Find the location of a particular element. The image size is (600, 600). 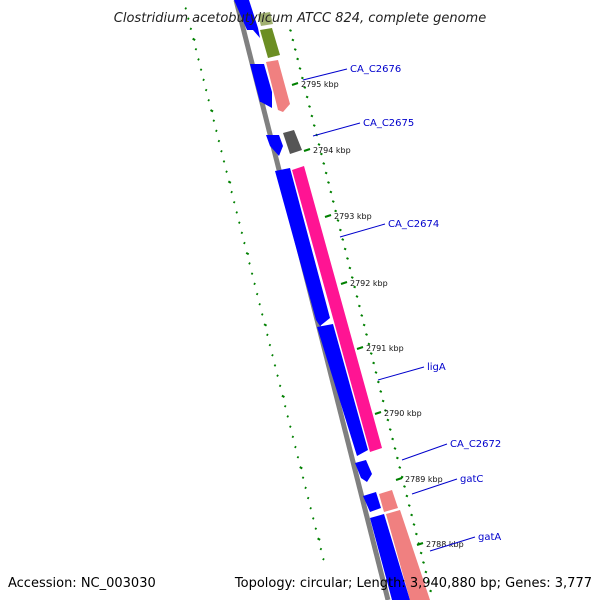

tick-label: 2795 kbp is located at coordinates (320, 84).